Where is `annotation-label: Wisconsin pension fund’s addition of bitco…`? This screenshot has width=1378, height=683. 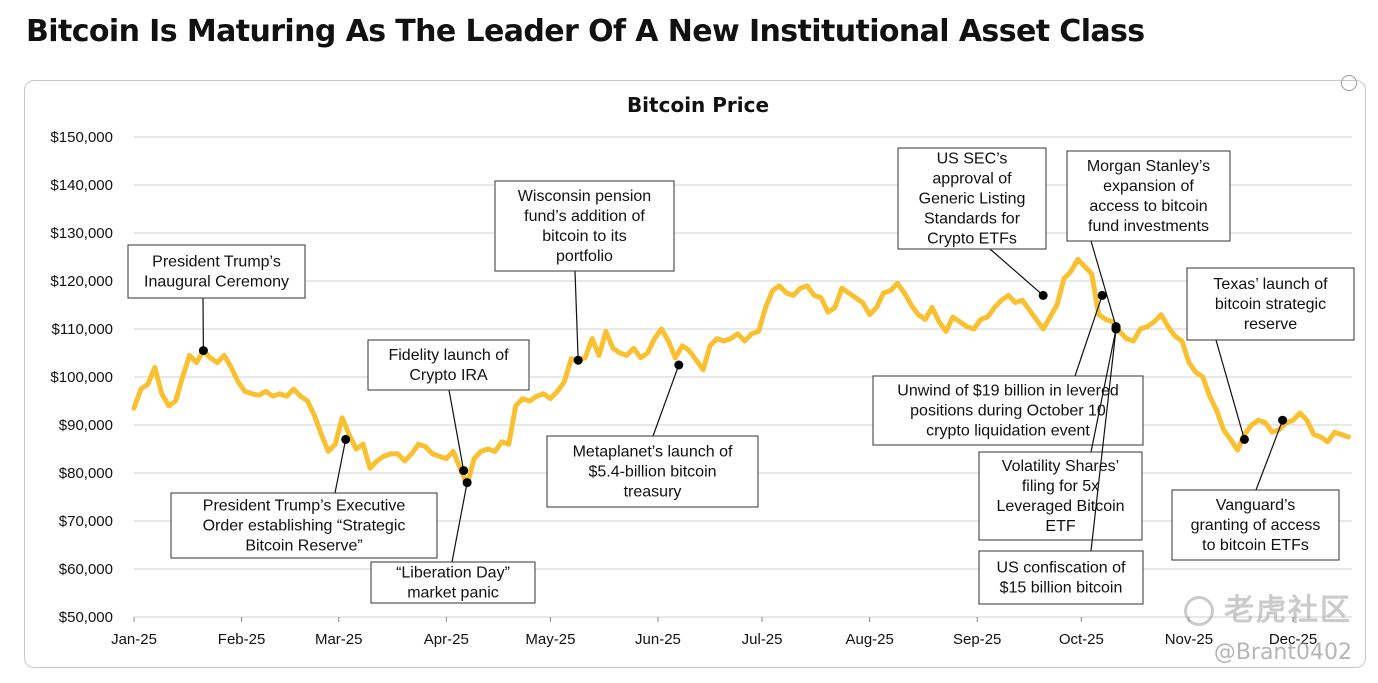 annotation-label: Wisconsin pension fund’s addition of bitco… is located at coordinates (584, 226).